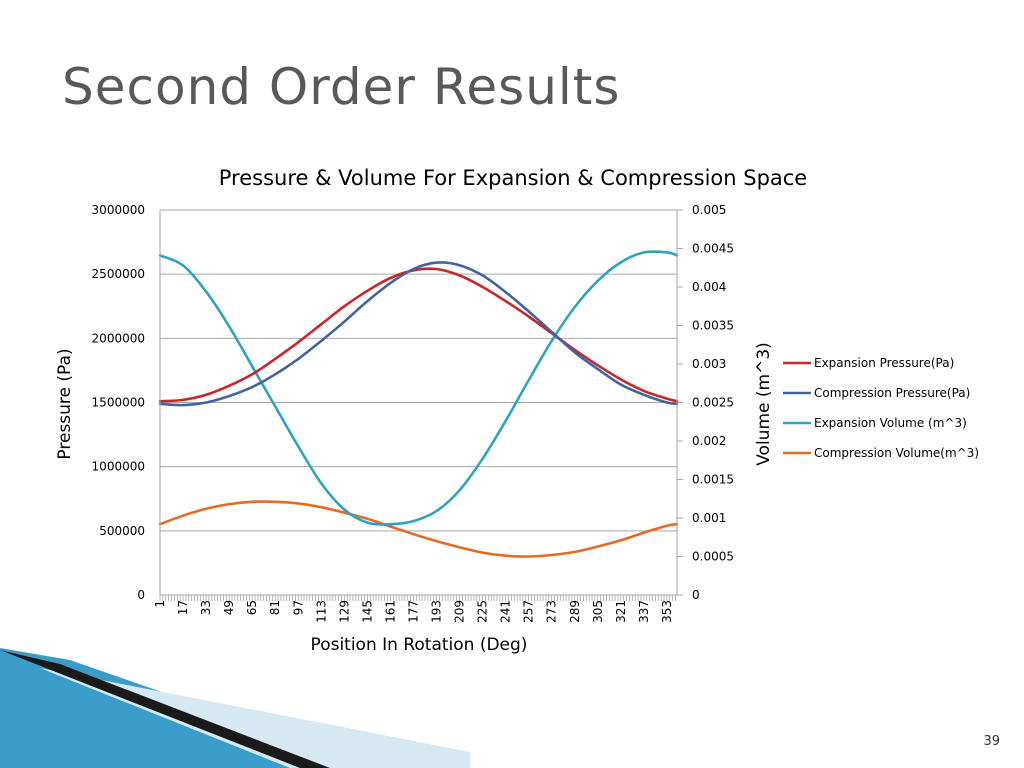 This screenshot has width=1024, height=768. Describe the element at coordinates (229, 607) in the screenshot. I see `x-tick-label: 49` at that location.